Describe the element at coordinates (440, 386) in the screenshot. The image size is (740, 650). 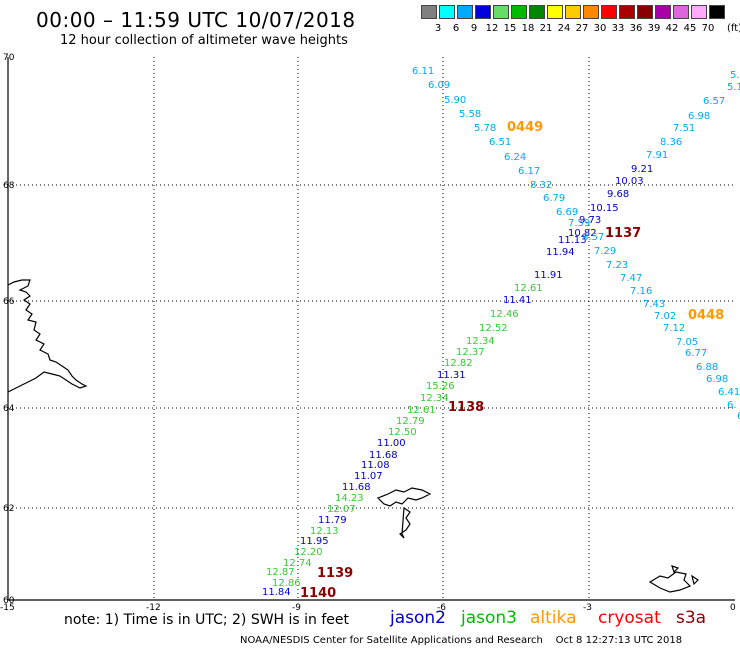
I see `swh-value: 15.26` at that location.